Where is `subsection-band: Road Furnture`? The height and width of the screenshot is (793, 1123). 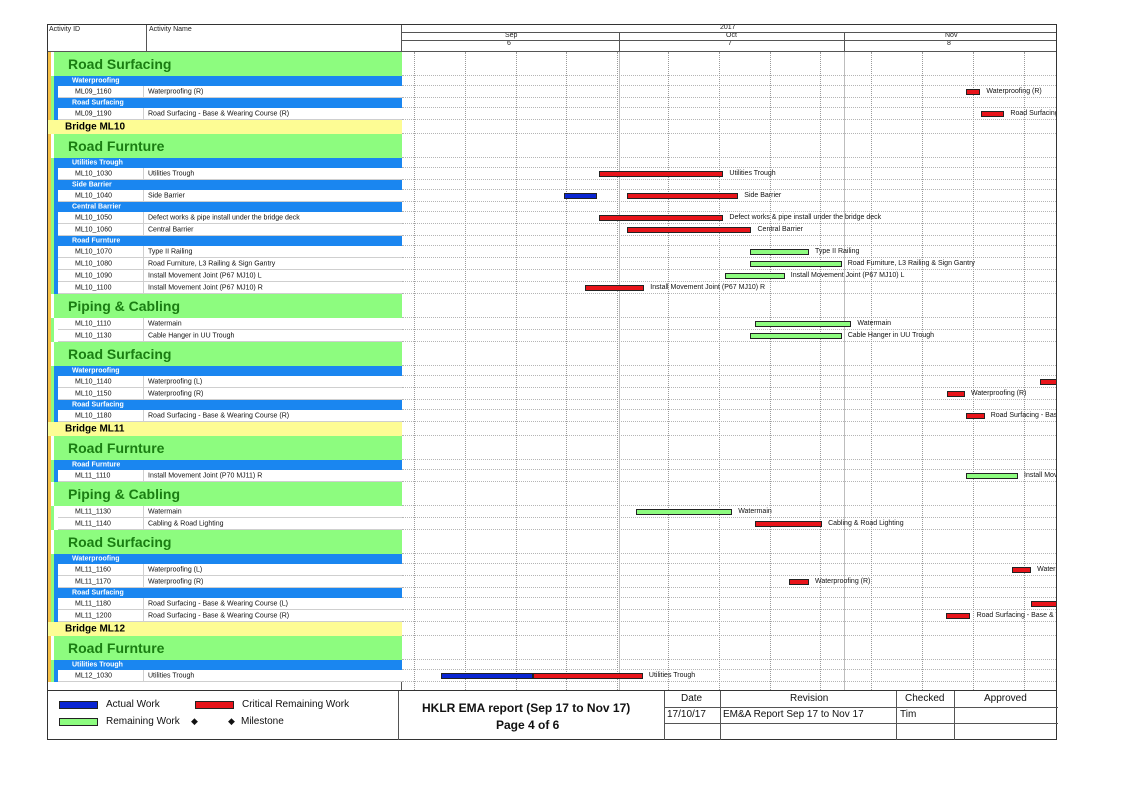
subsection-band: Road Furnture is located at coordinates (230, 465).